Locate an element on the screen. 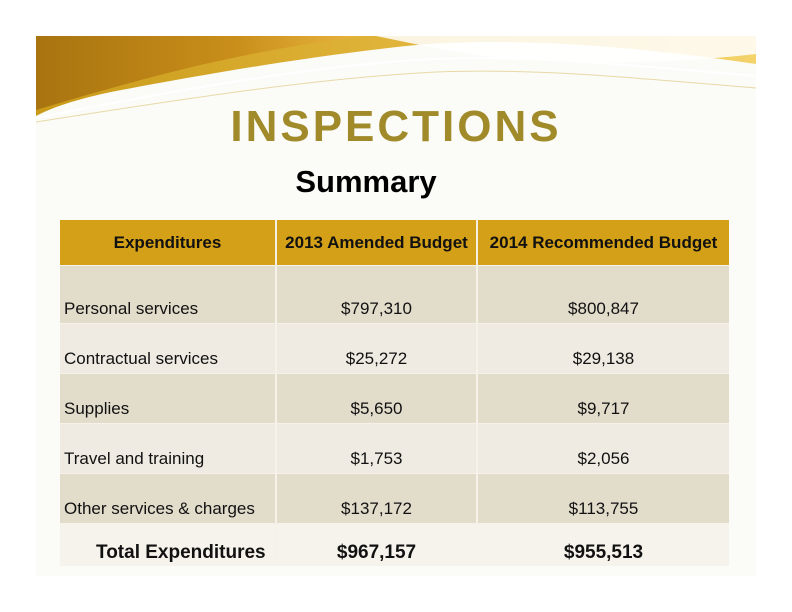  cell-2013: $5,650 is located at coordinates (377, 398).